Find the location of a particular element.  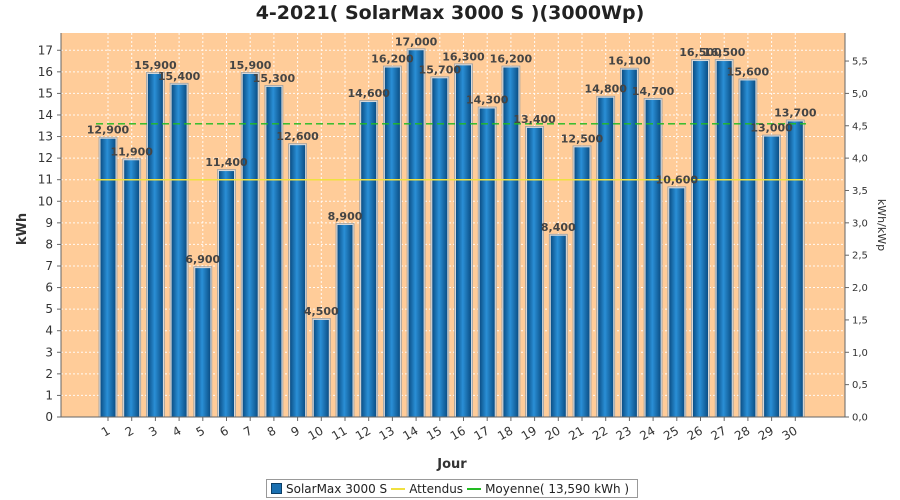

x-tick-label: 15 is located at coordinates (434, 433).